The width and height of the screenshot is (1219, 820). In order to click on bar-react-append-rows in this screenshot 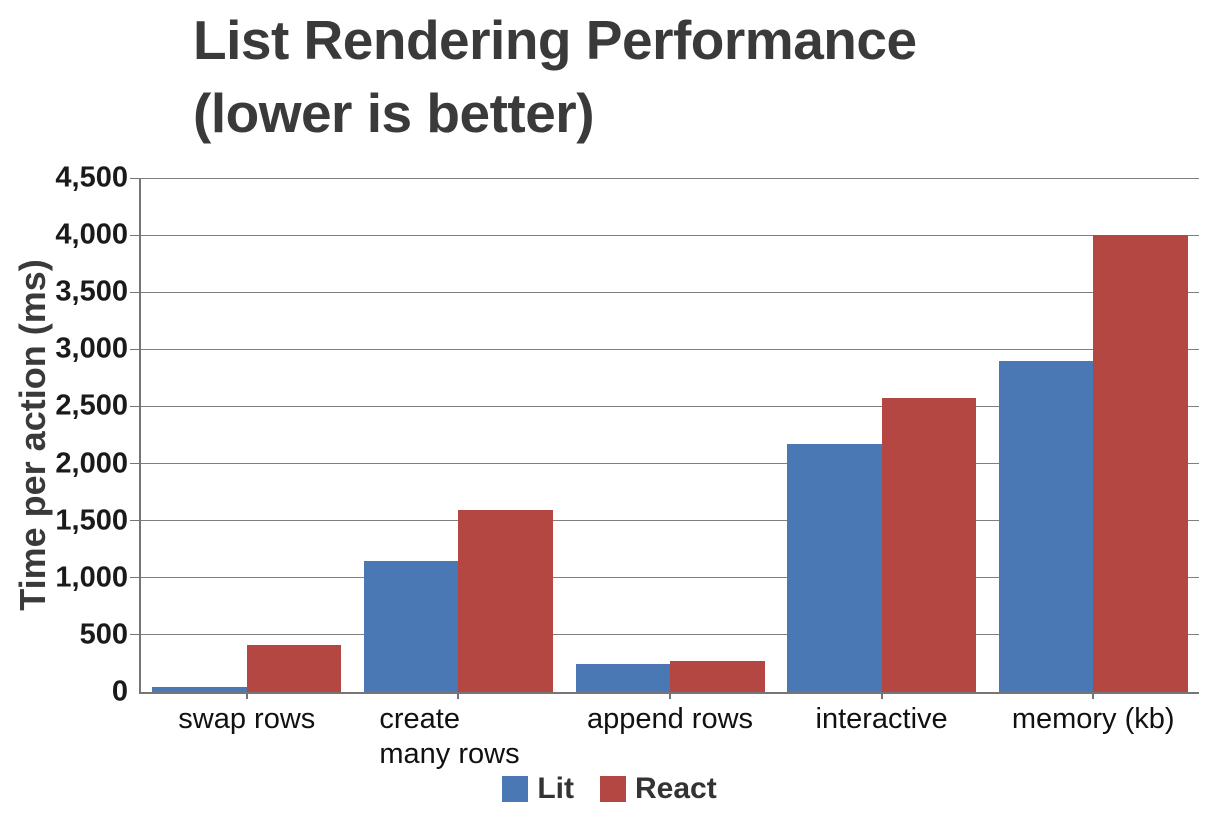, I will do `click(717, 676)`.